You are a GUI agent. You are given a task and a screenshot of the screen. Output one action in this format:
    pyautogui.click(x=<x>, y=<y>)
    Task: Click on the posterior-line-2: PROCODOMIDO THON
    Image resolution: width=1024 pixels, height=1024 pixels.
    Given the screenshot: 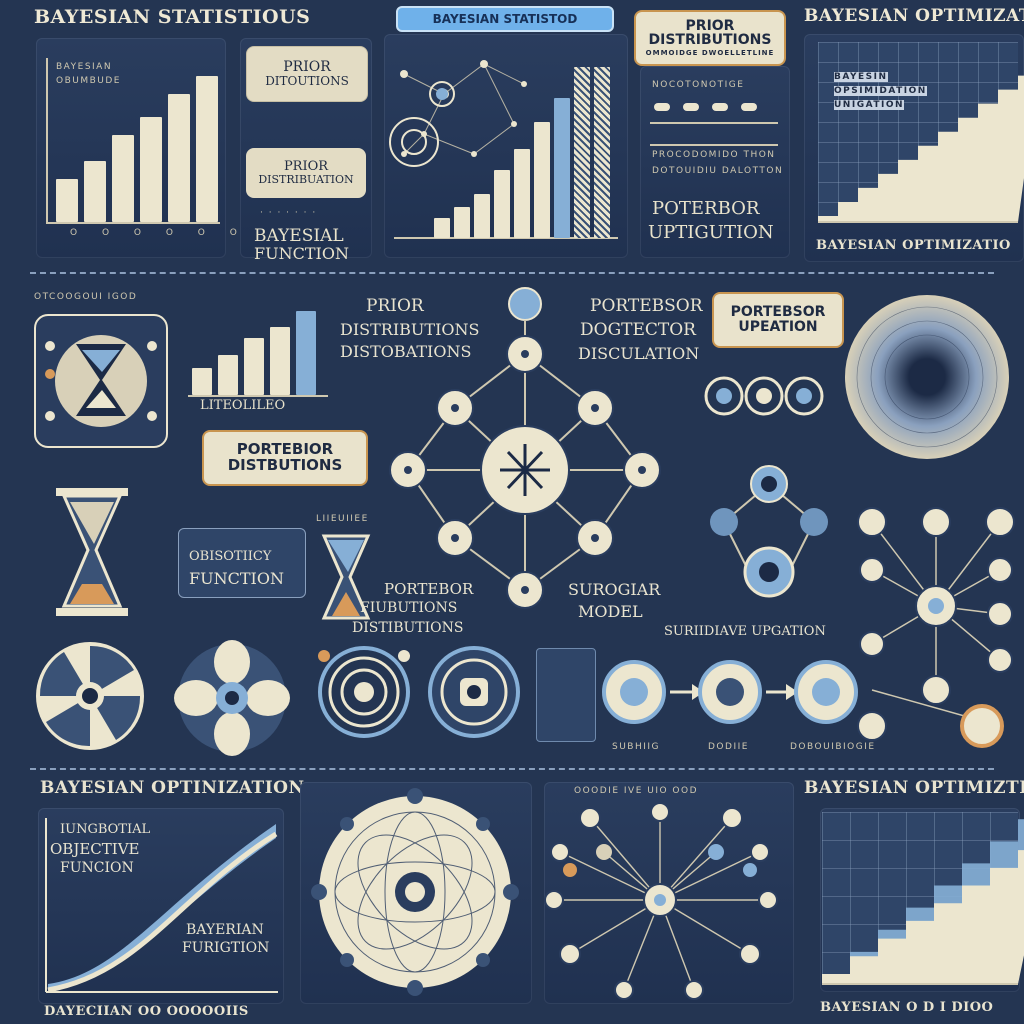 What is the action you would take?
    pyautogui.click(x=714, y=155)
    